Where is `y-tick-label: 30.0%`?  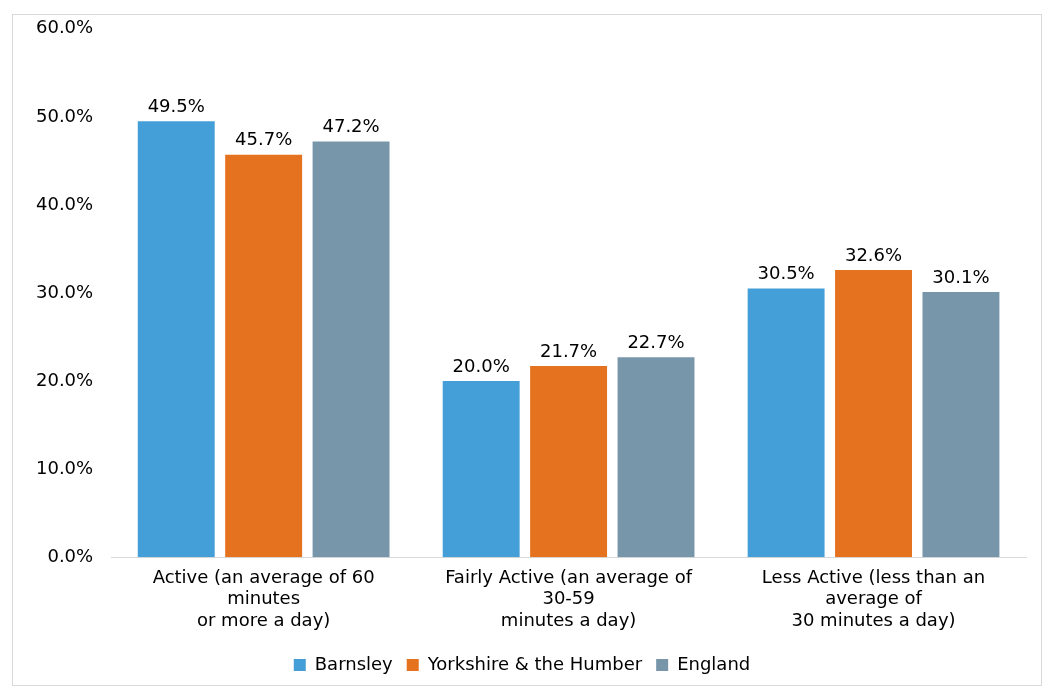 y-tick-label: 30.0% is located at coordinates (64, 291).